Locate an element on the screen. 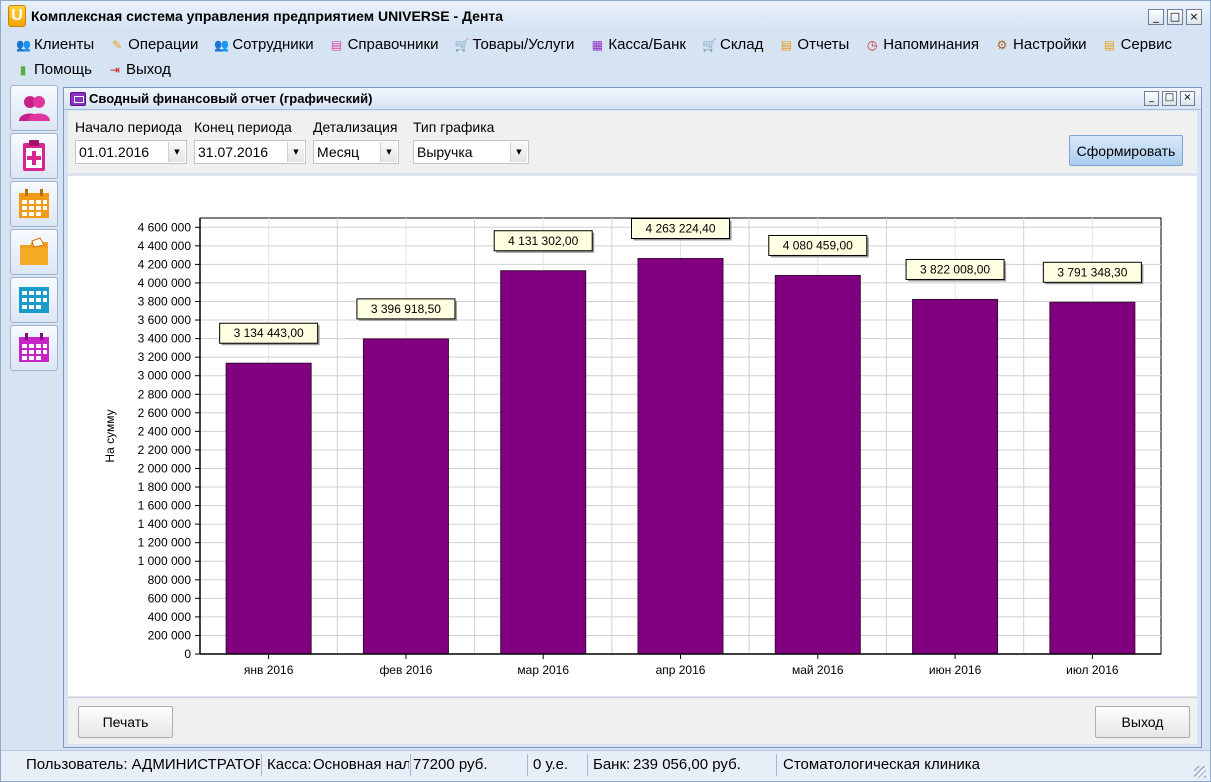 This screenshot has width=1211, height=782. sidebar-calendar-button is located at coordinates (34, 348).